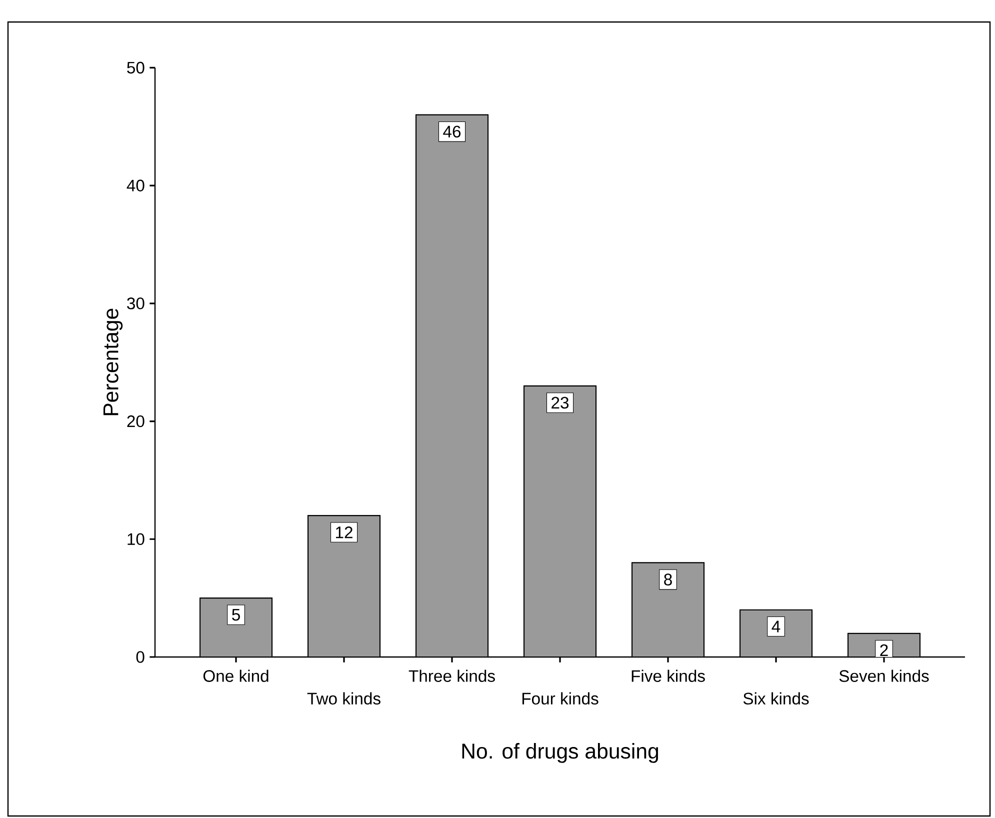  Describe the element at coordinates (235, 676) in the screenshot. I see `x-tick-label: One kind` at that location.